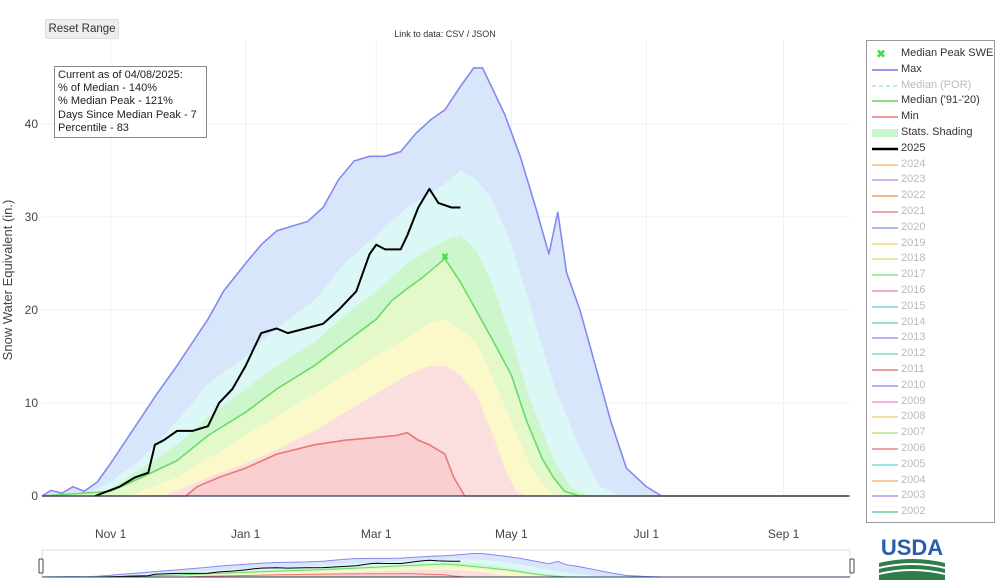 Image resolution: width=1000 pixels, height=586 pixels. I want to click on legend-label: 2011, so click(913, 369).